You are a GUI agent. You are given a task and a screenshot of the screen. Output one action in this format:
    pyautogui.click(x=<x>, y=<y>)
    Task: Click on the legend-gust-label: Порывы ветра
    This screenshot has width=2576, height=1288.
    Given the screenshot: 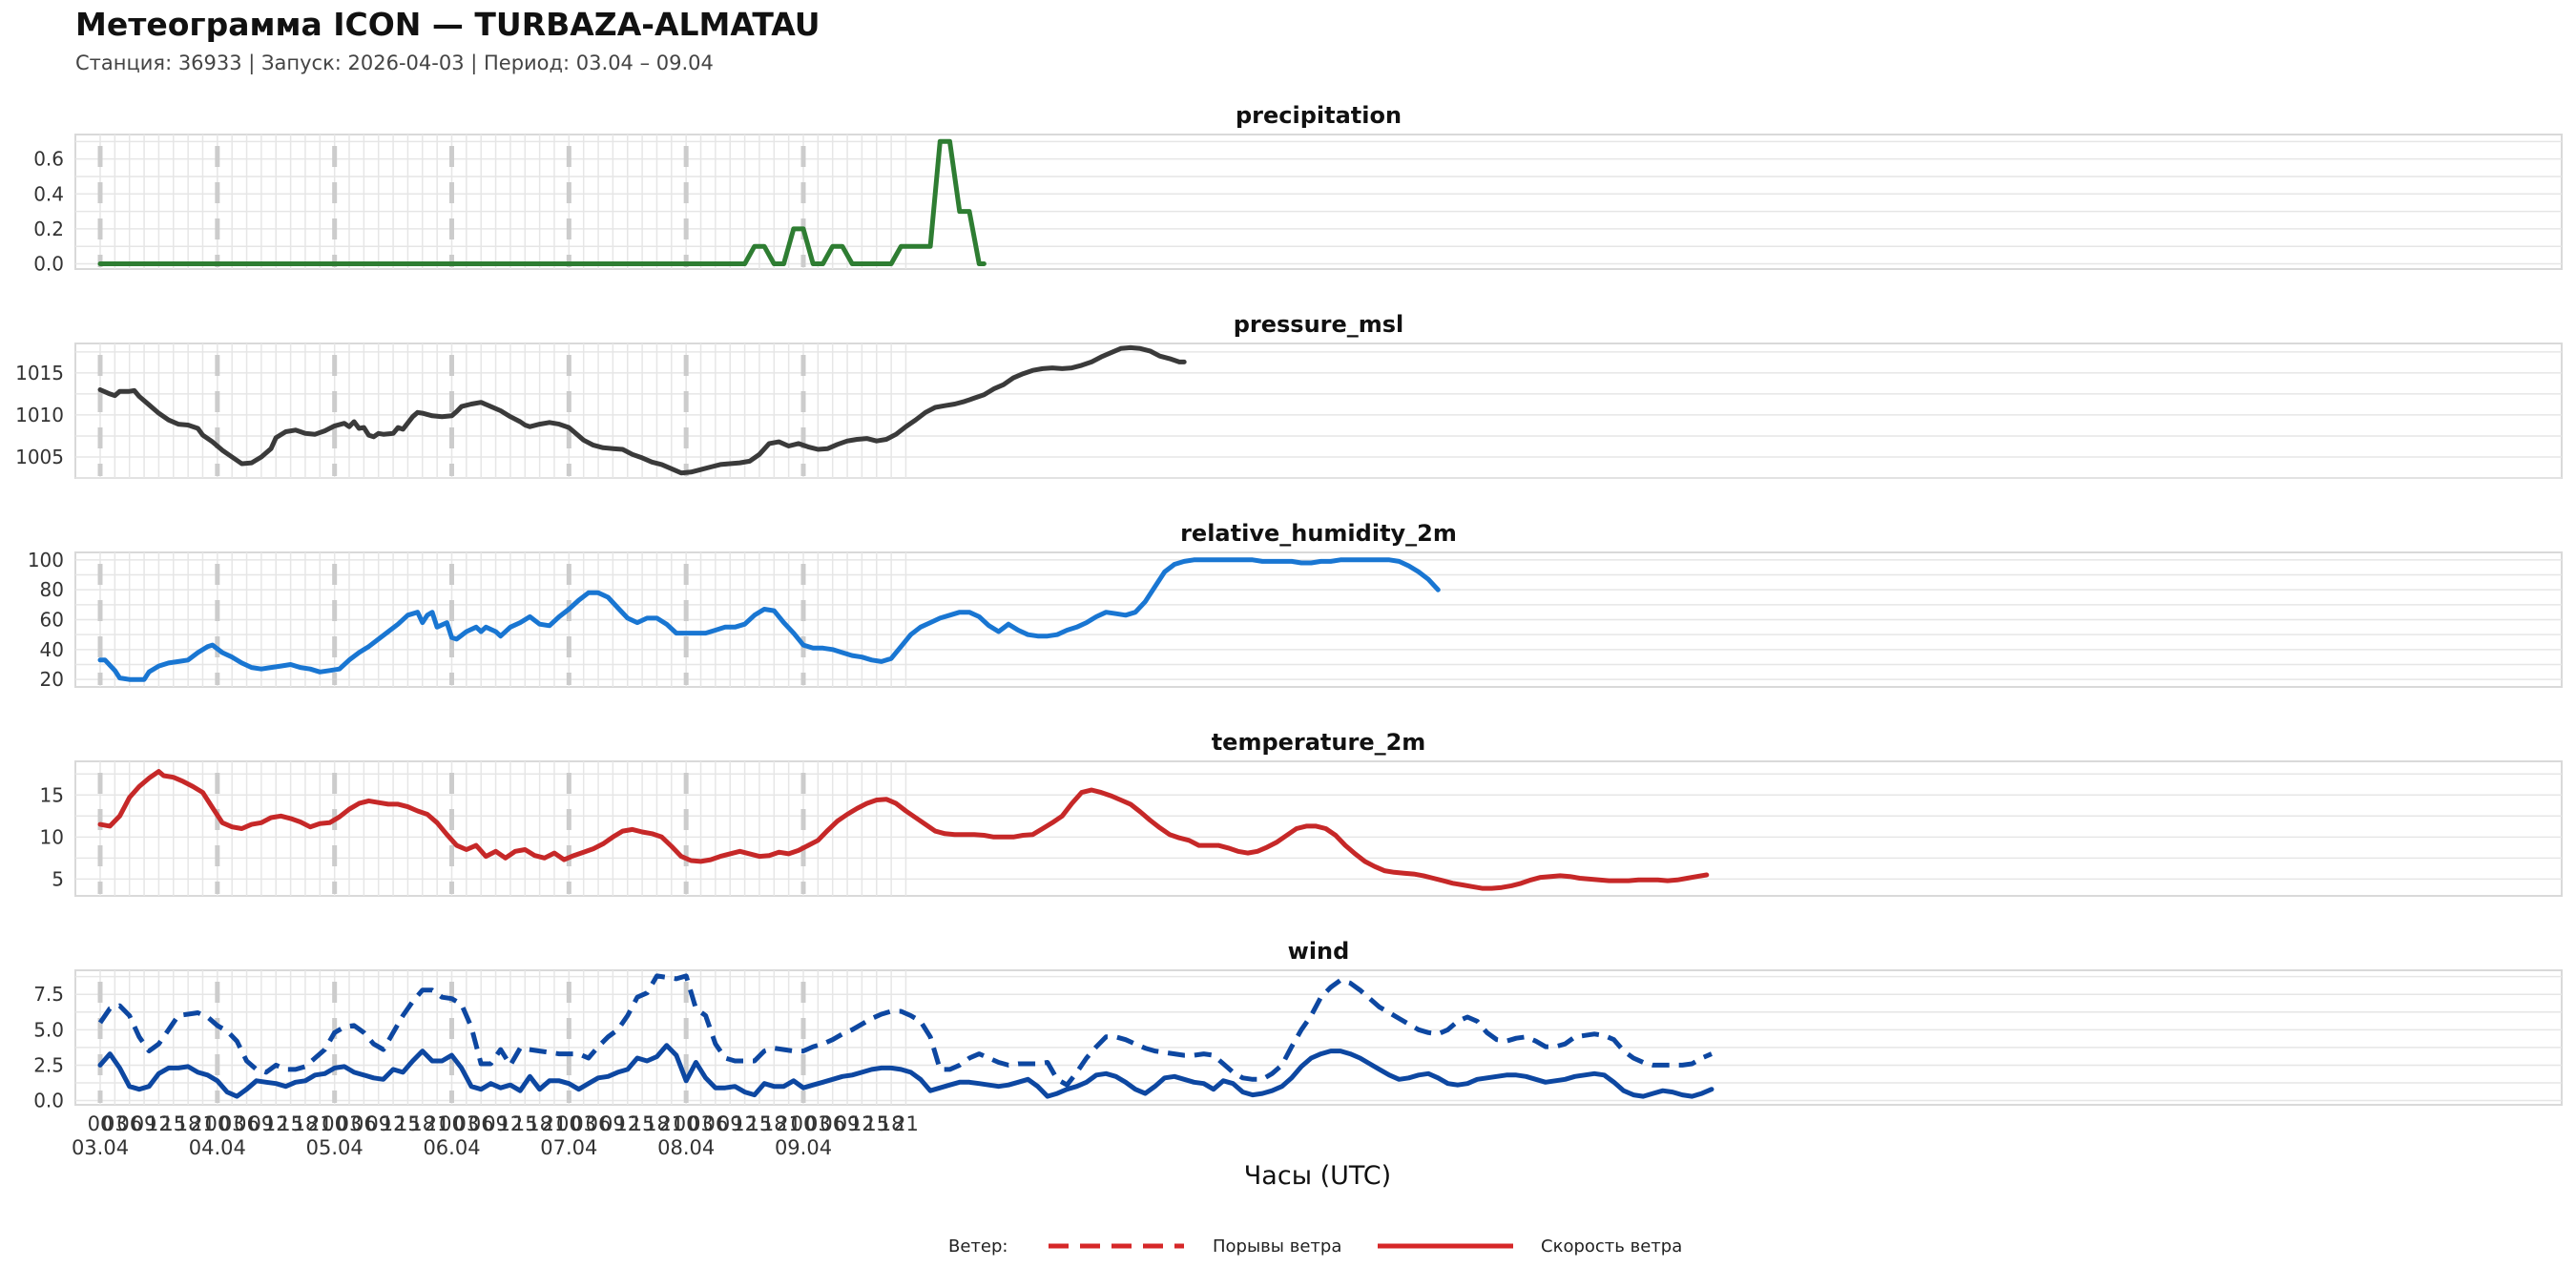 What is the action you would take?
    pyautogui.click(x=1277, y=1246)
    